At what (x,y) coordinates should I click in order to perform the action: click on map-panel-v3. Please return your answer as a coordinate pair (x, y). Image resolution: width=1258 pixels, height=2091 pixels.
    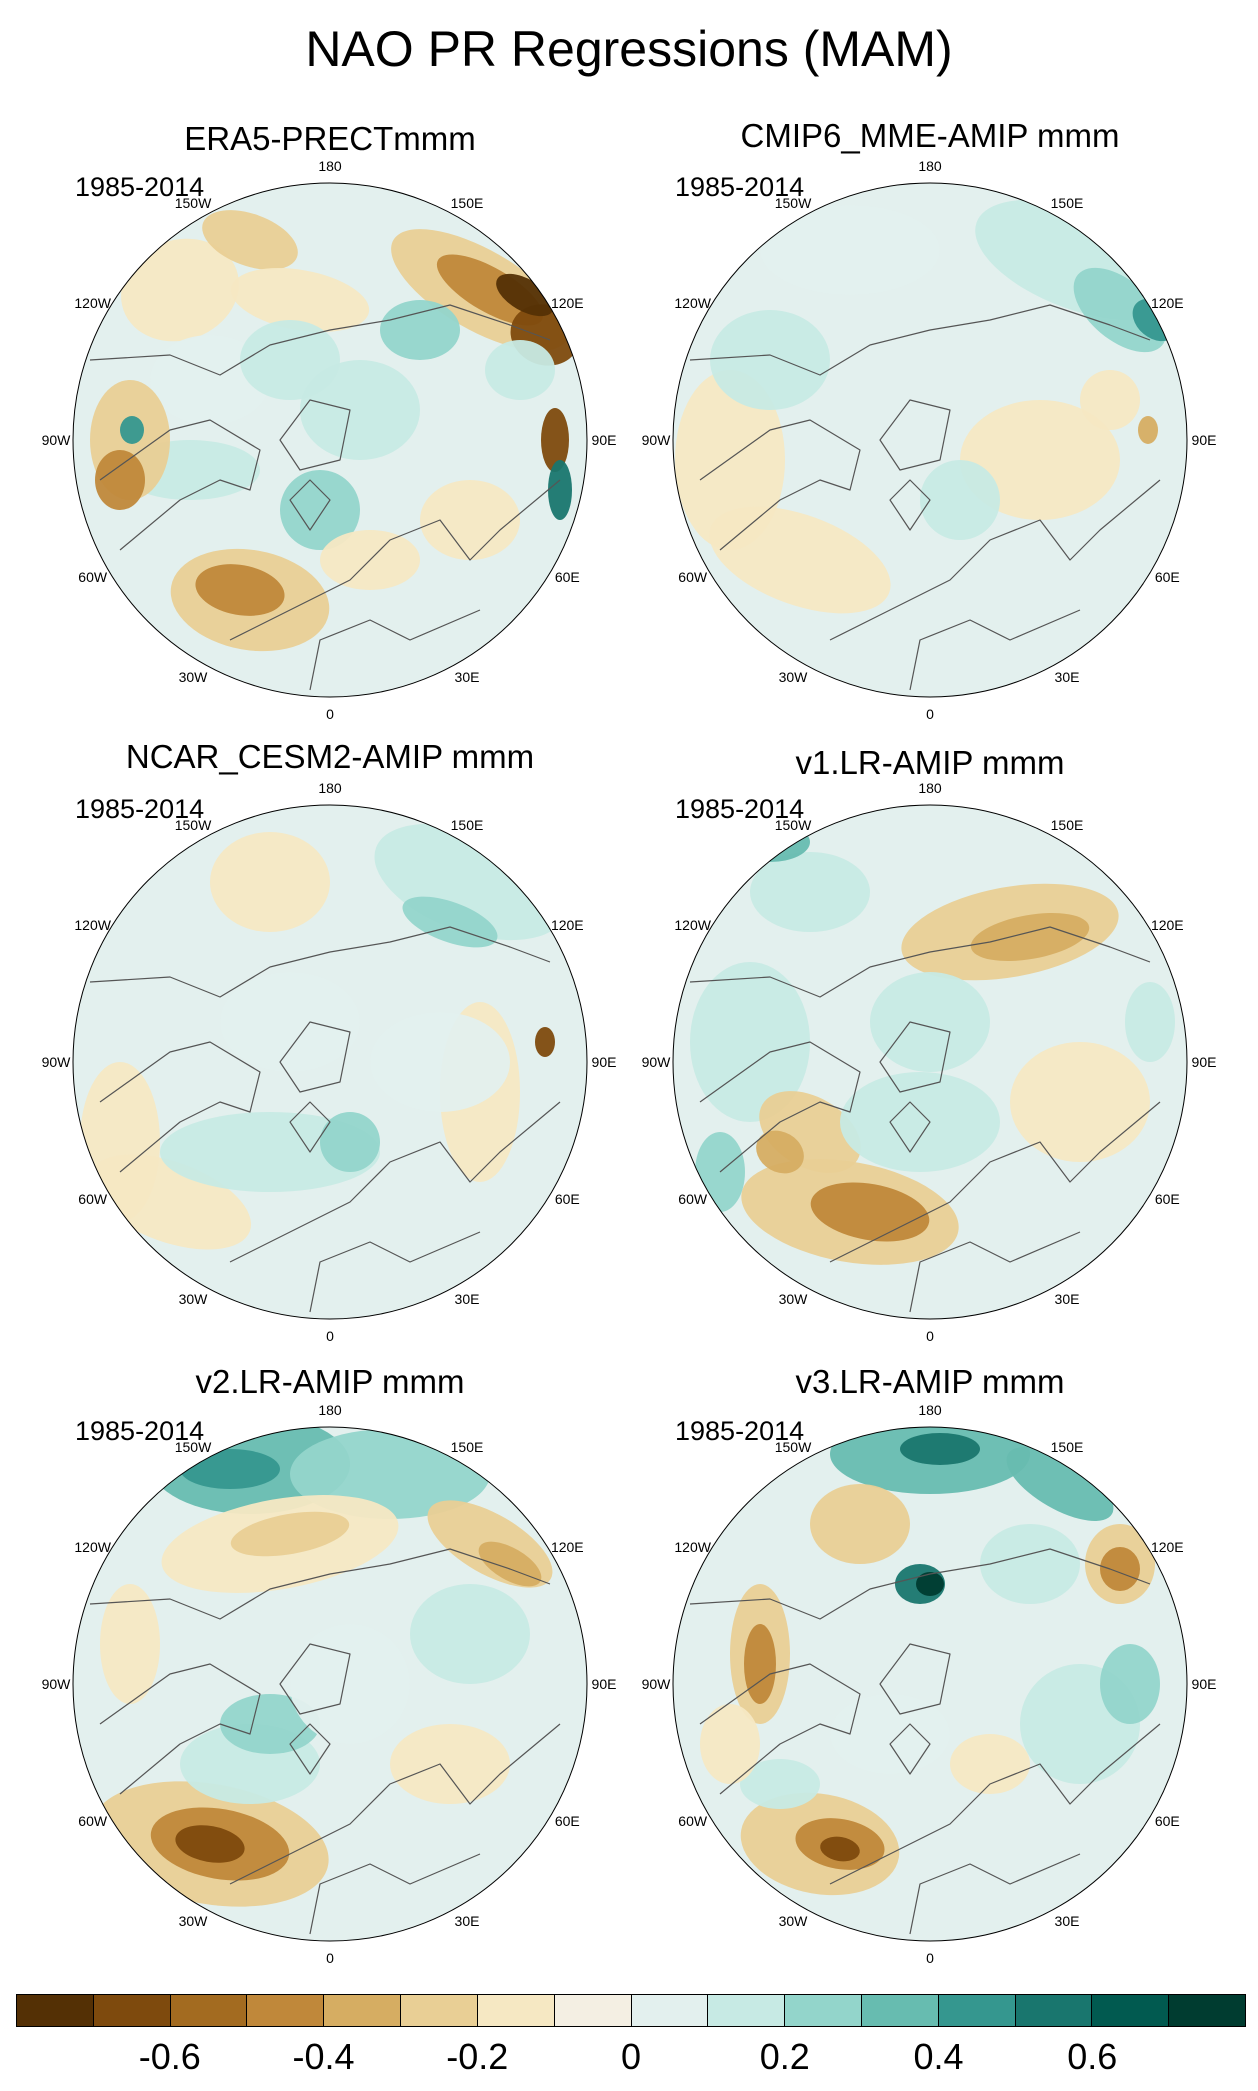
    Looking at the image, I should click on (930, 1684).